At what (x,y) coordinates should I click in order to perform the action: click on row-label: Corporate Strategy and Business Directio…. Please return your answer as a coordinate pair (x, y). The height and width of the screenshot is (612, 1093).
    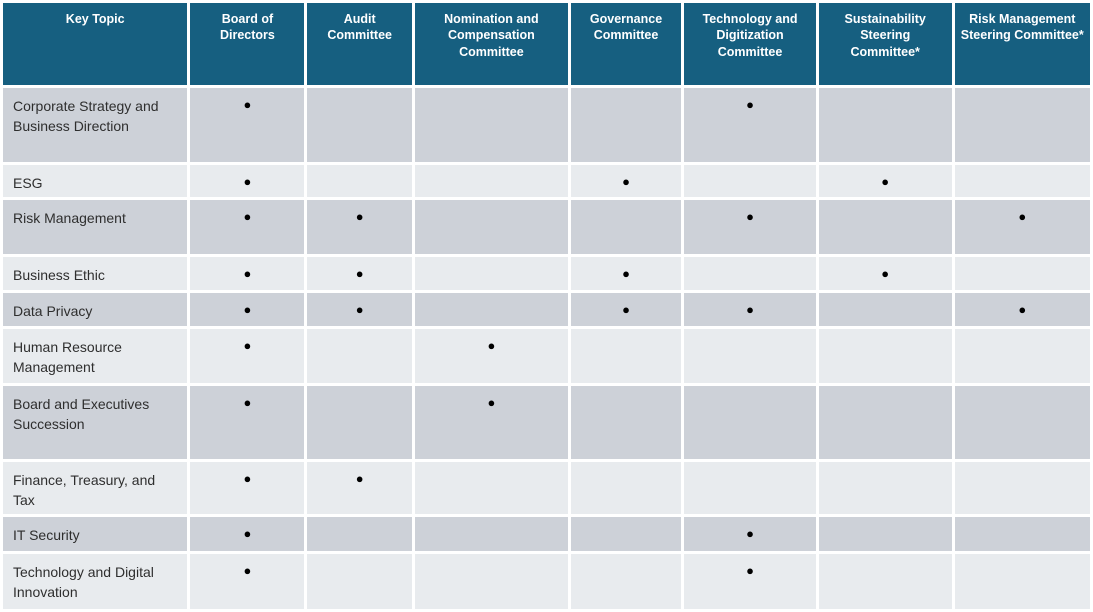
    Looking at the image, I should click on (95, 125).